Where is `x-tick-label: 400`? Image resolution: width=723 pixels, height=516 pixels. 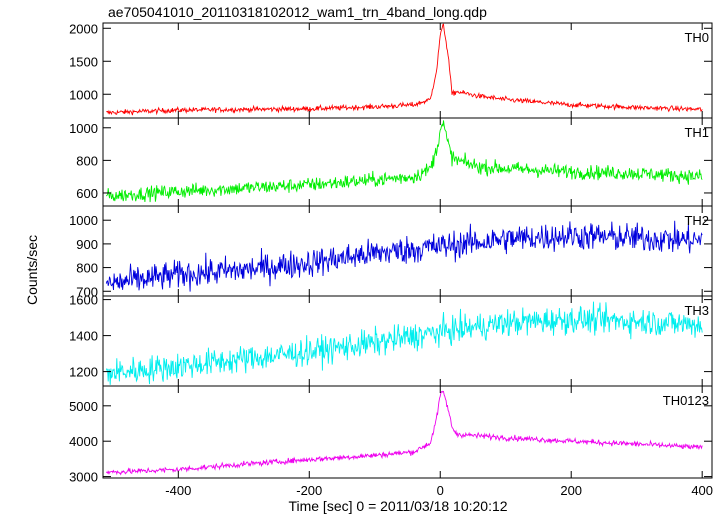
x-tick-label: 400 is located at coordinates (702, 490).